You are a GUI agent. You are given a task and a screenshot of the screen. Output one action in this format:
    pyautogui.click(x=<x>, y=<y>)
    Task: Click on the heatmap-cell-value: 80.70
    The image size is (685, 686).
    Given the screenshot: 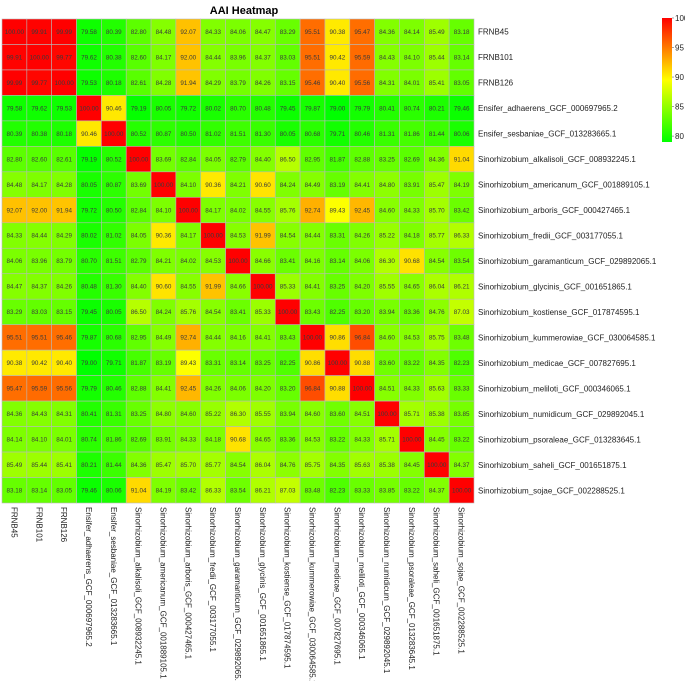 What is the action you would take?
    pyautogui.click(x=238, y=108)
    